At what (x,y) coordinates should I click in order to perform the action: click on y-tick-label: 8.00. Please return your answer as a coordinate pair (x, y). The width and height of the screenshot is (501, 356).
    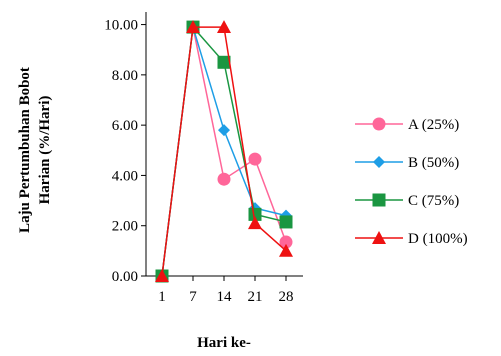
    Looking at the image, I should click on (125, 76).